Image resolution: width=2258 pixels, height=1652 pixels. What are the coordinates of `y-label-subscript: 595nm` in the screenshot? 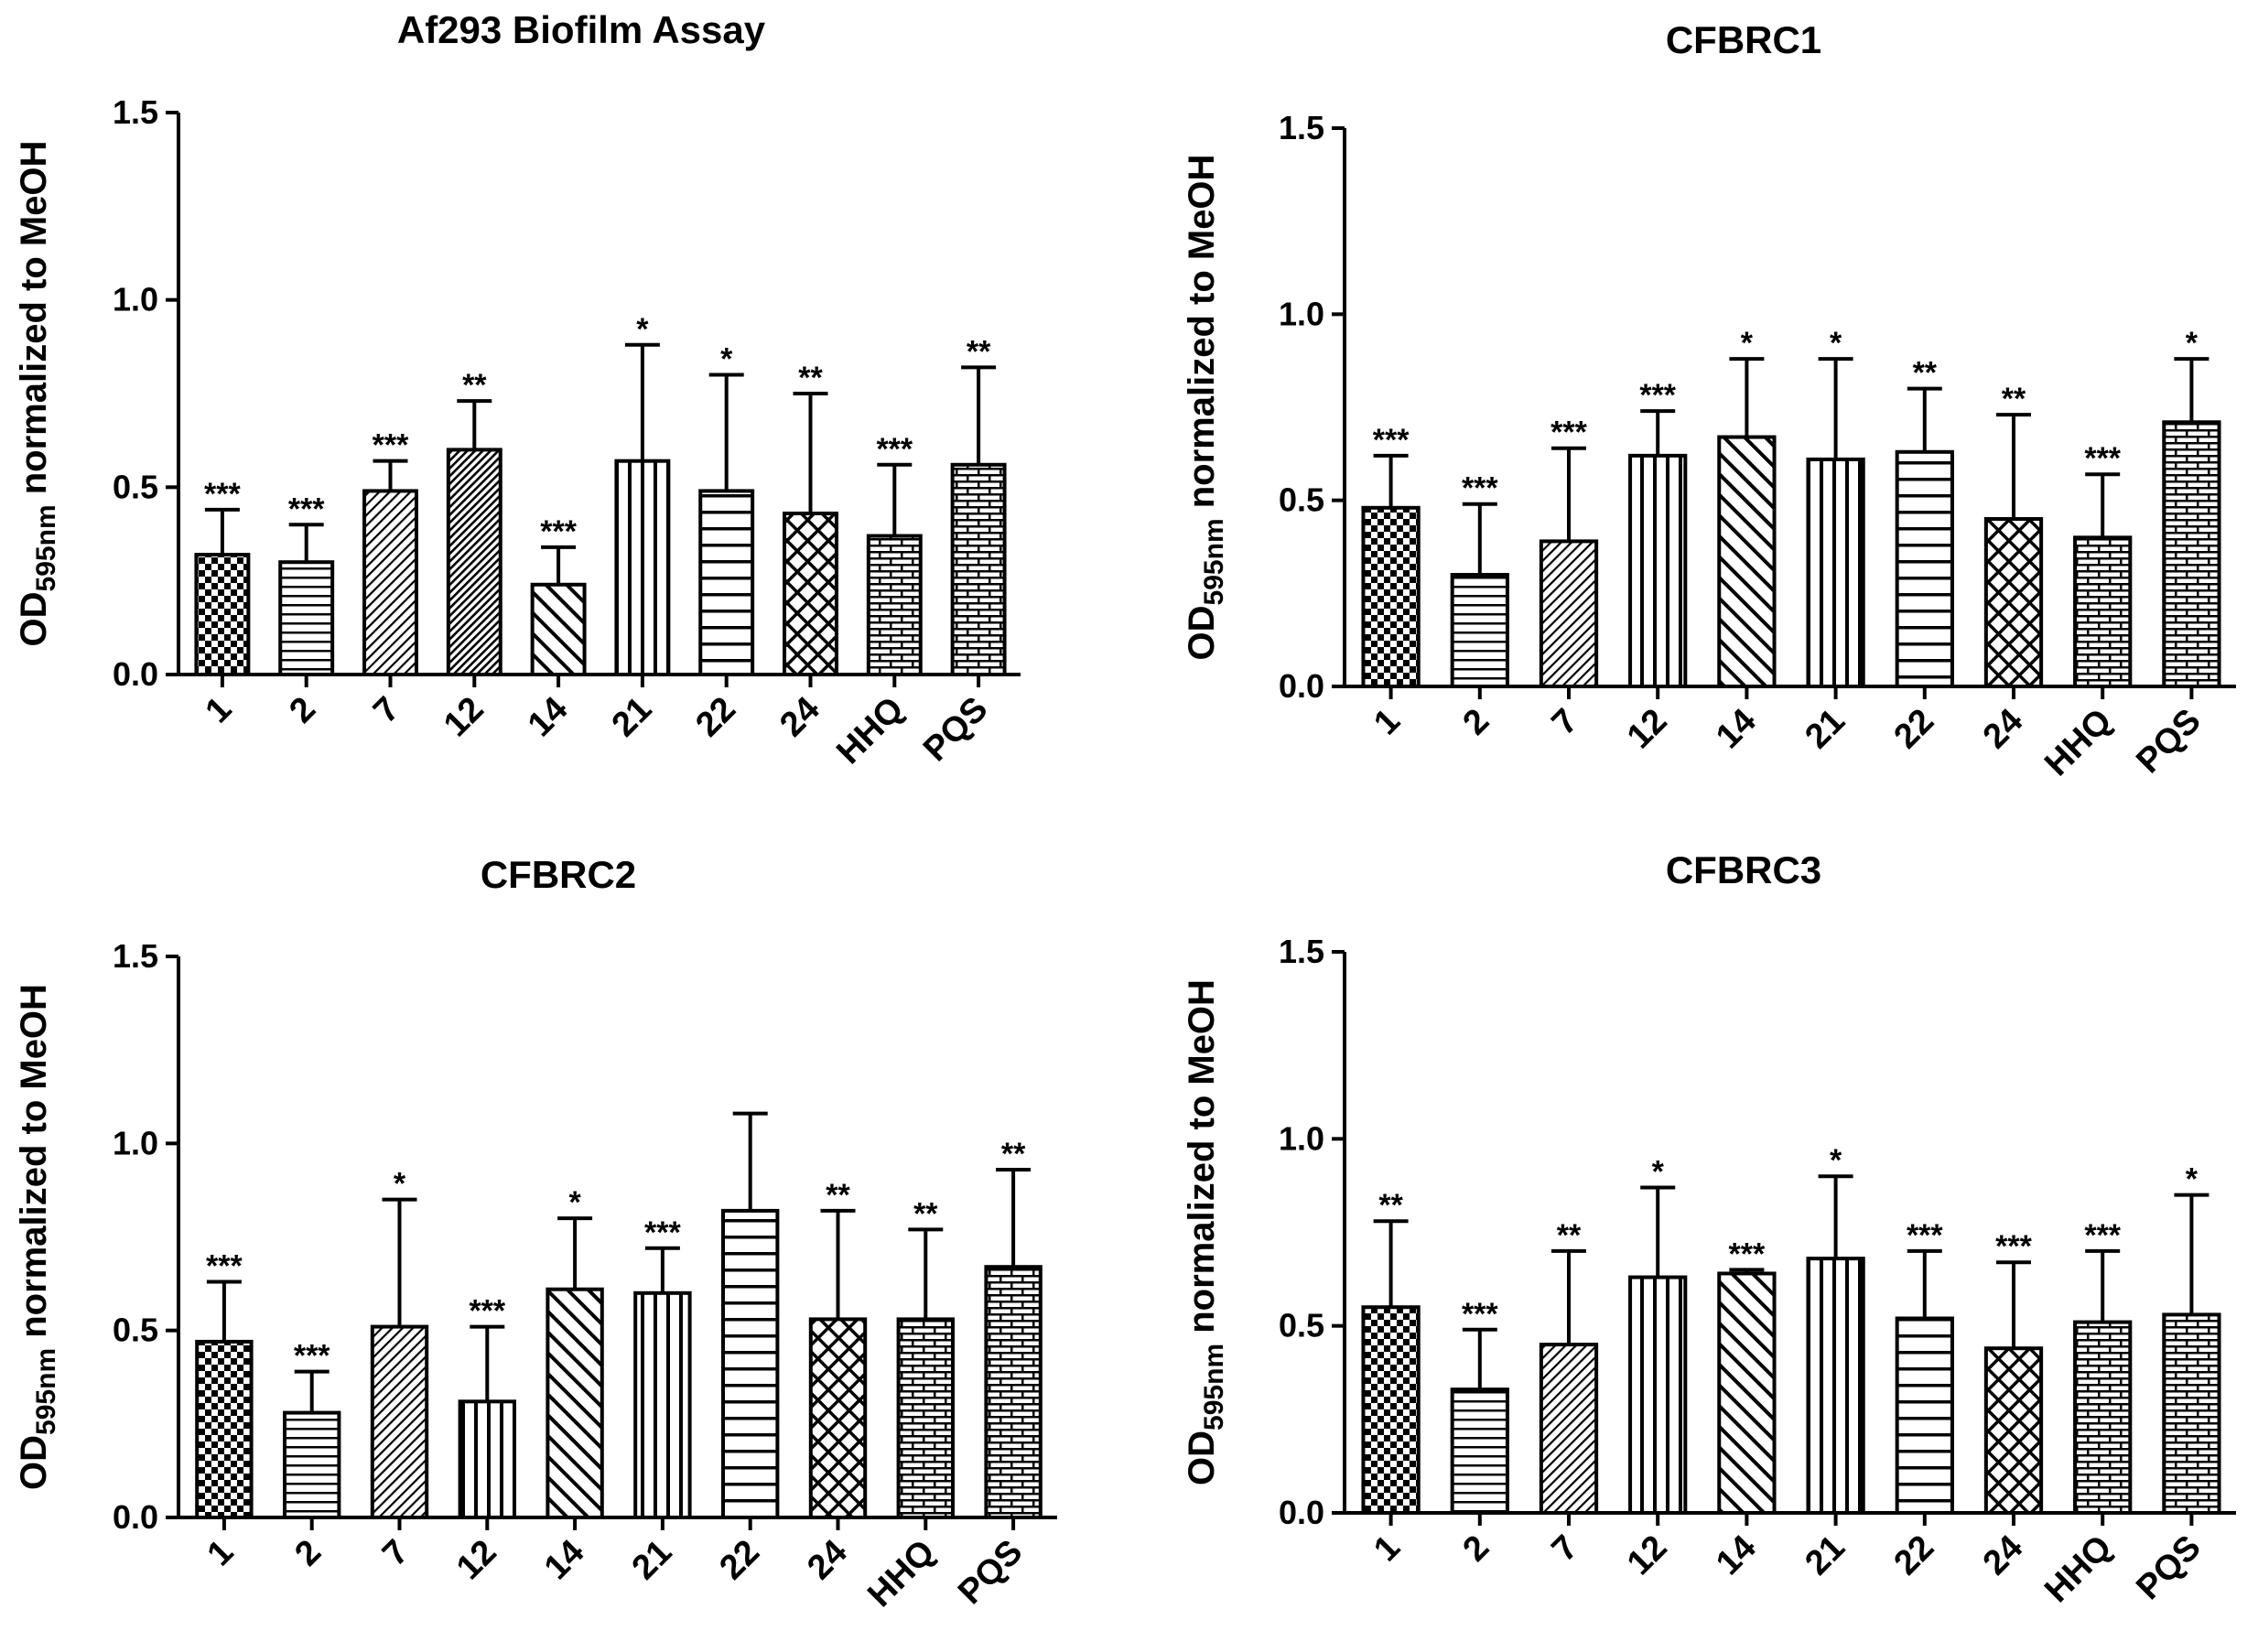 It's located at (1214, 1387).